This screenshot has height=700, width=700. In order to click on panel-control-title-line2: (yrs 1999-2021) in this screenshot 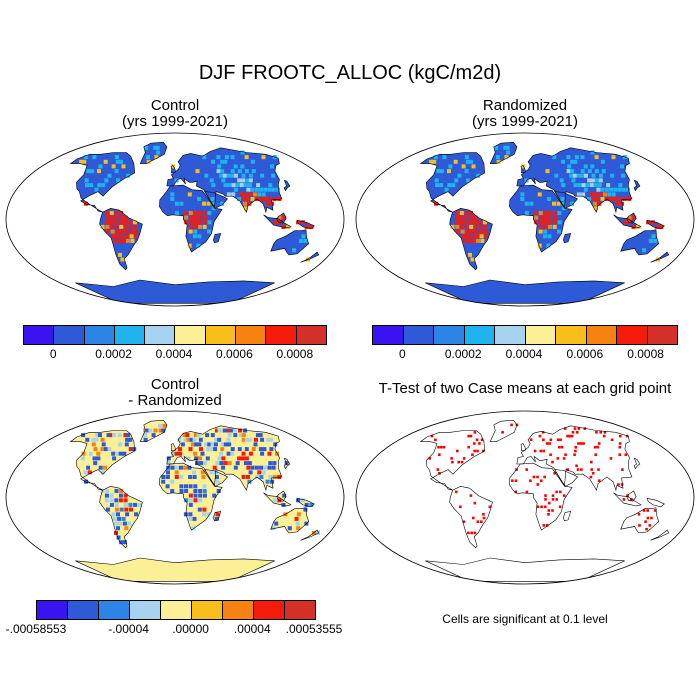, I will do `click(175, 121)`.